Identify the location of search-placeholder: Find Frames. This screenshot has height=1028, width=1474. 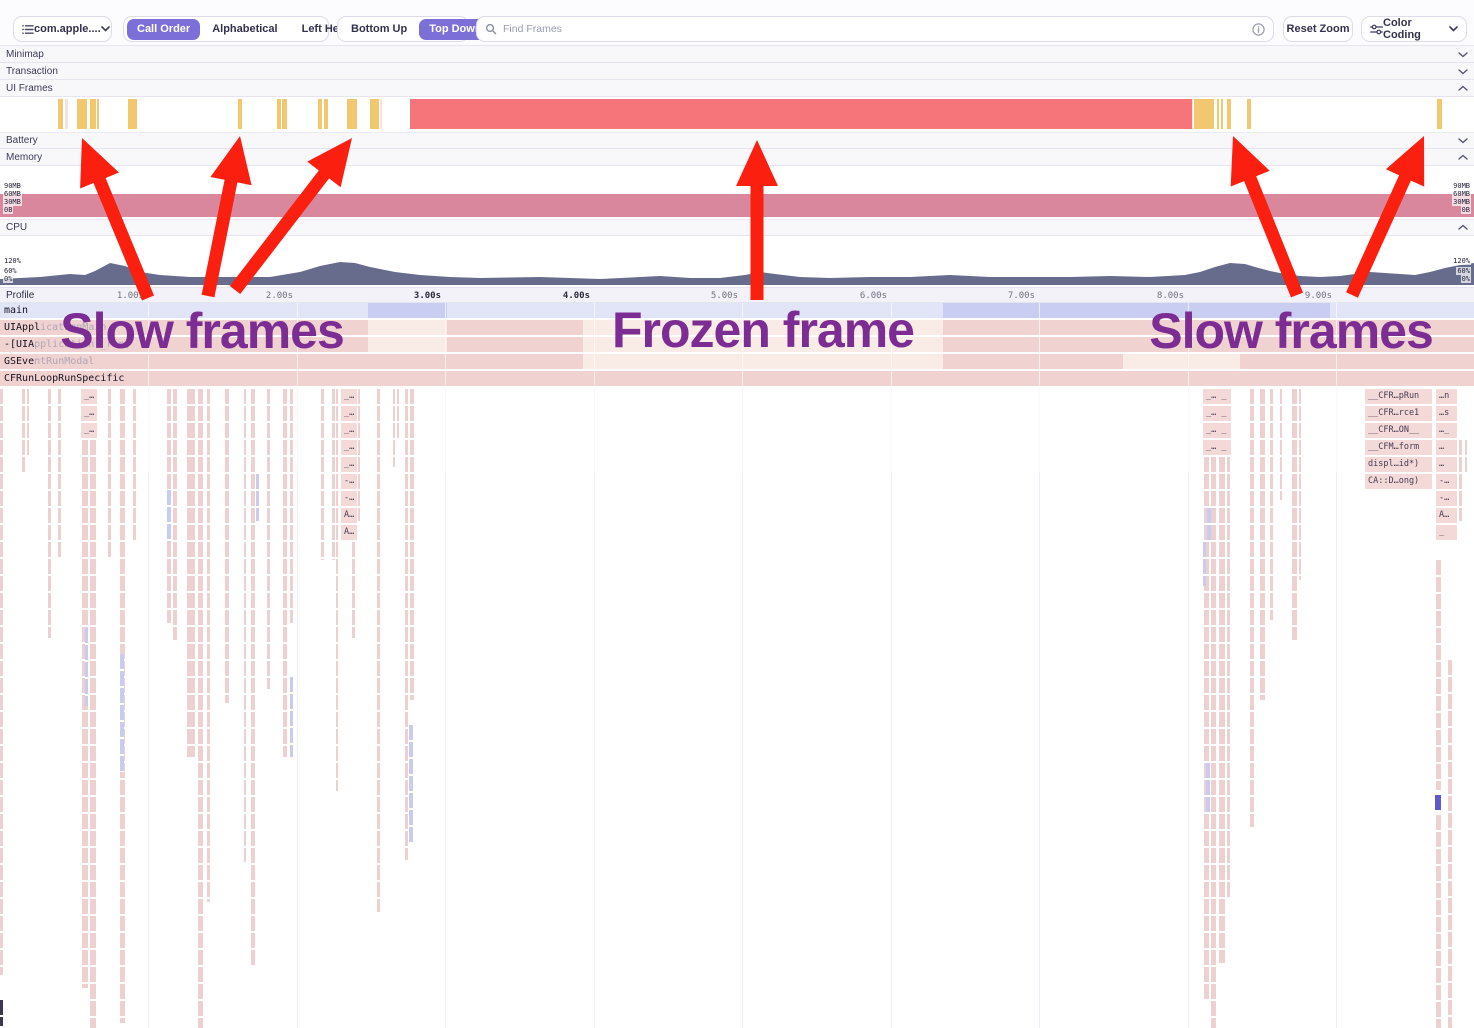
(532, 29).